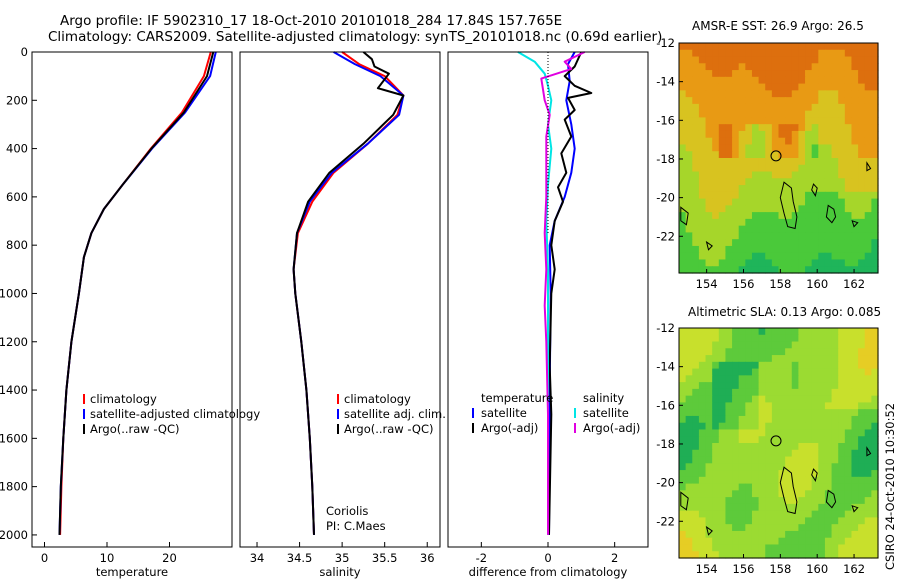 The width and height of the screenshot is (900, 580). What do you see at coordinates (169, 558) in the screenshot?
I see `temperature-xtick-label-2: 20` at bounding box center [169, 558].